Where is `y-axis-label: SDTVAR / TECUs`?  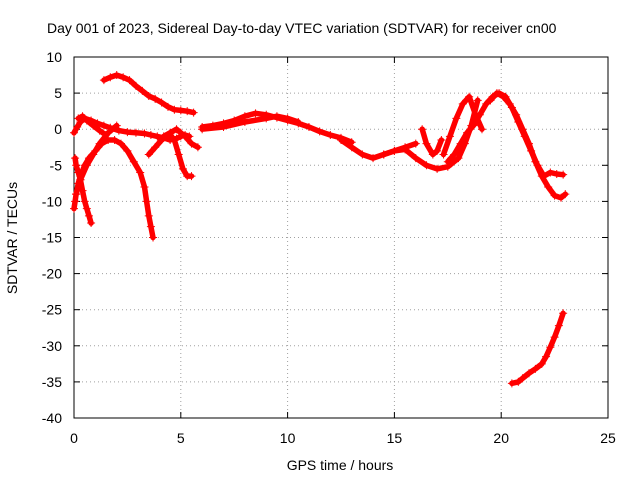 y-axis-label: SDTVAR / TECUs is located at coordinates (12, 238).